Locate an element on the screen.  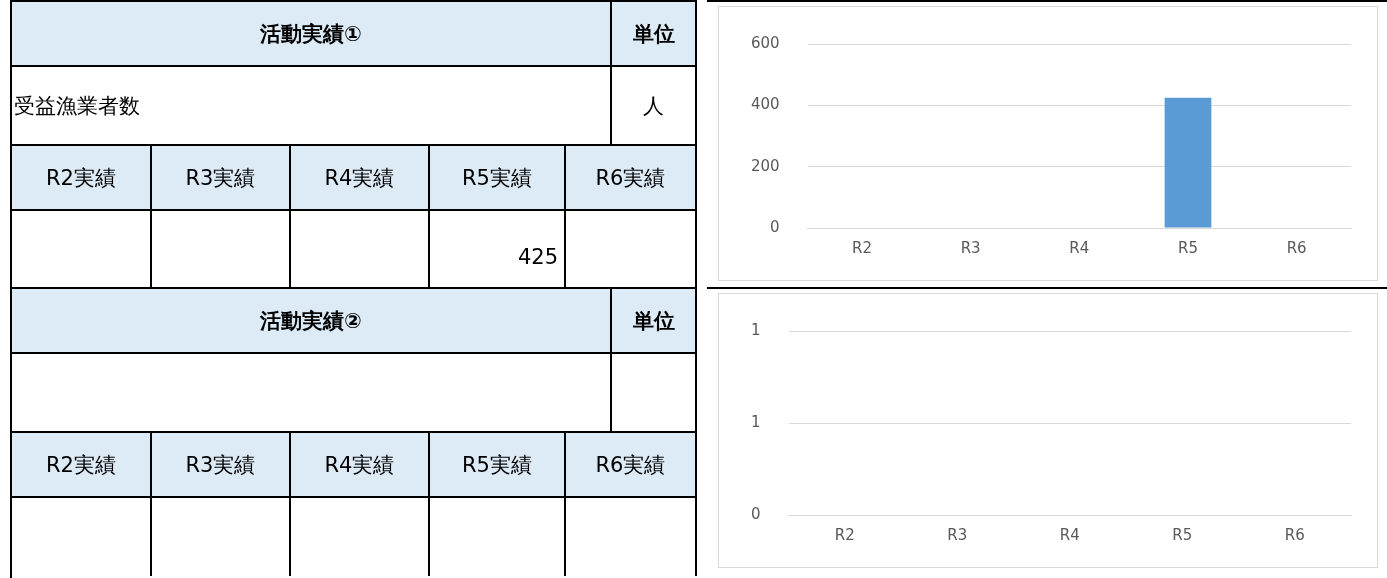
text: 活動実績① is located at coordinates (312, 34).